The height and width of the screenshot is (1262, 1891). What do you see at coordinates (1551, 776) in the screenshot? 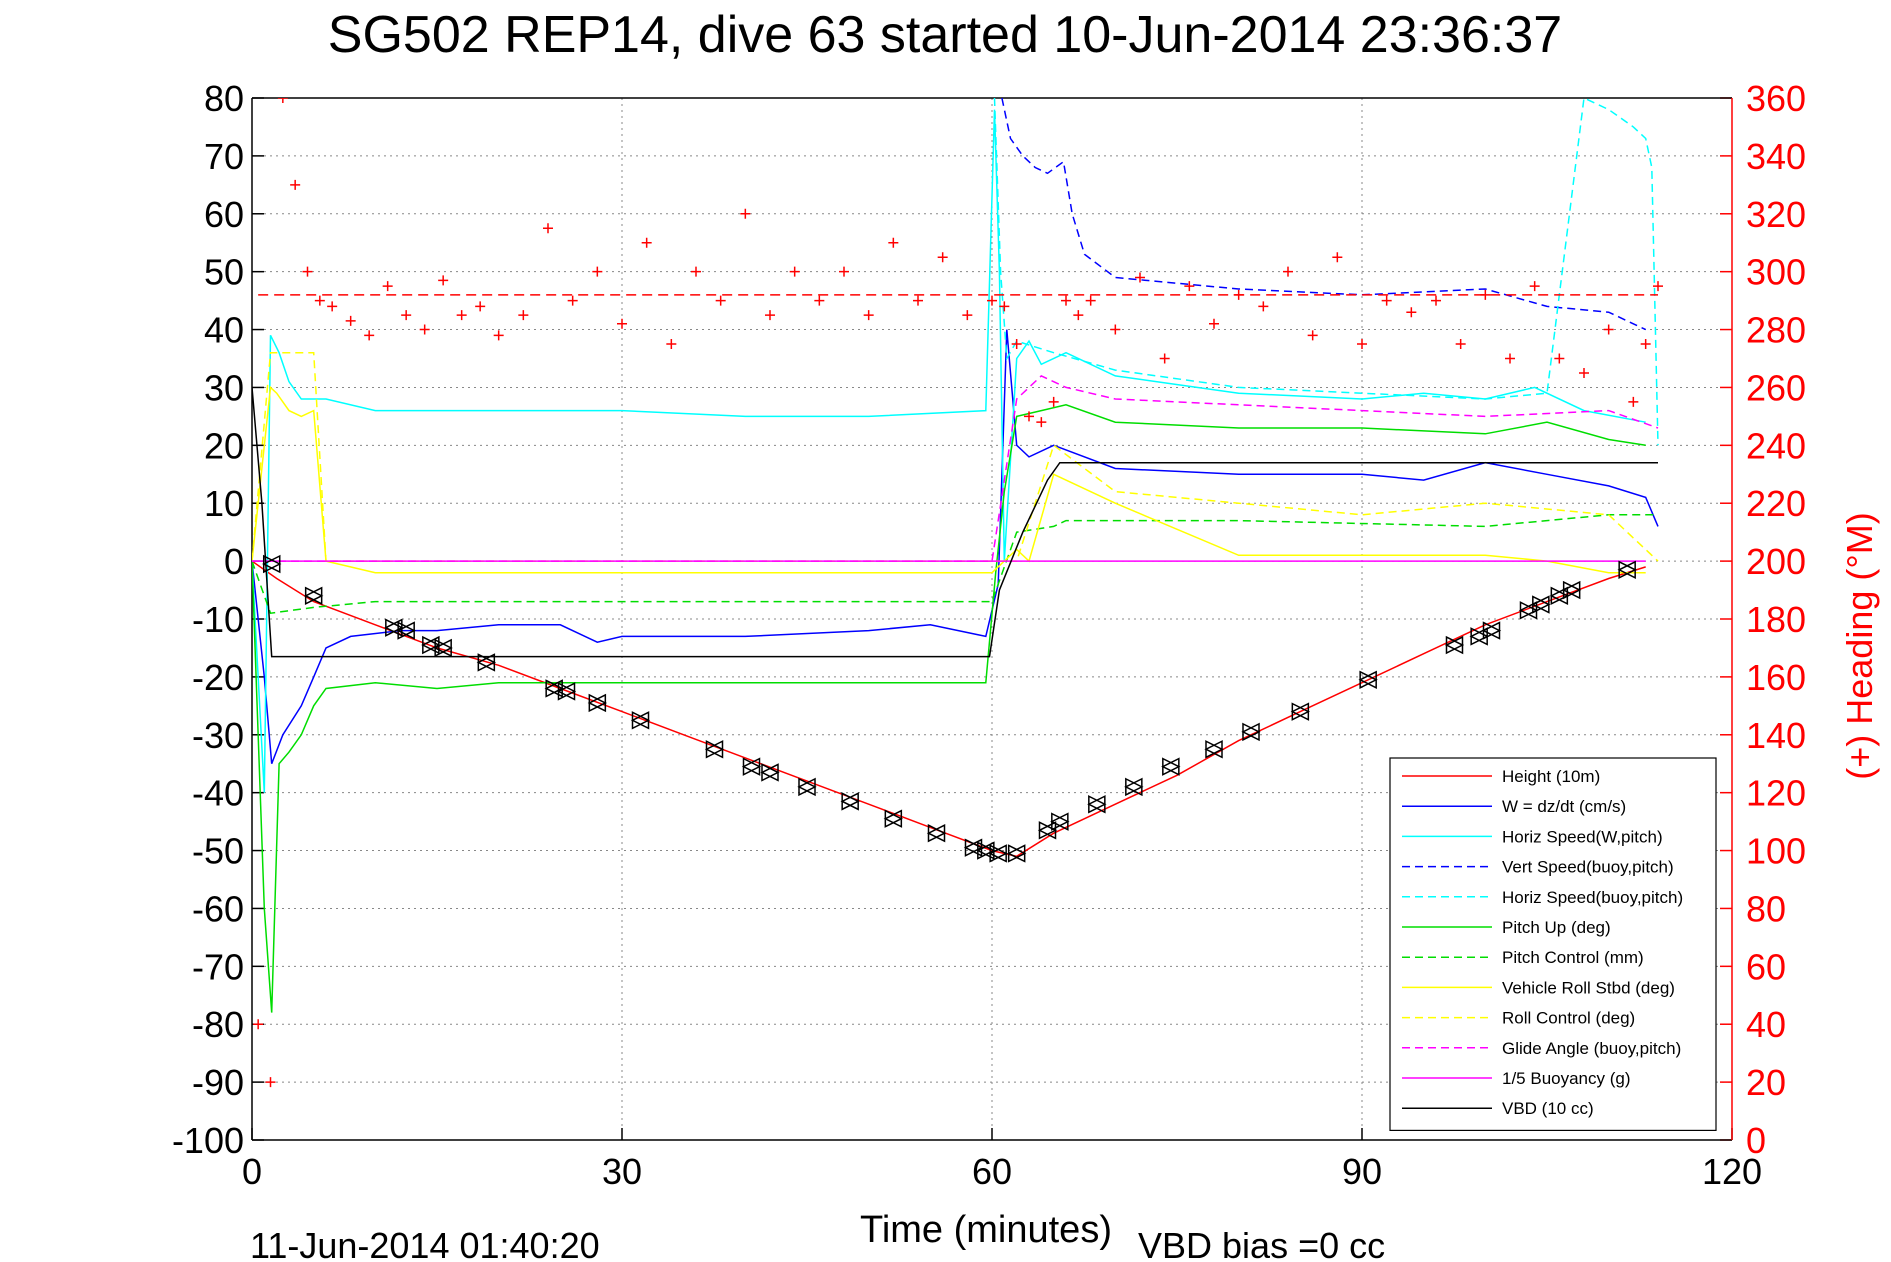
I see `legend-label: Height (10m)` at bounding box center [1551, 776].